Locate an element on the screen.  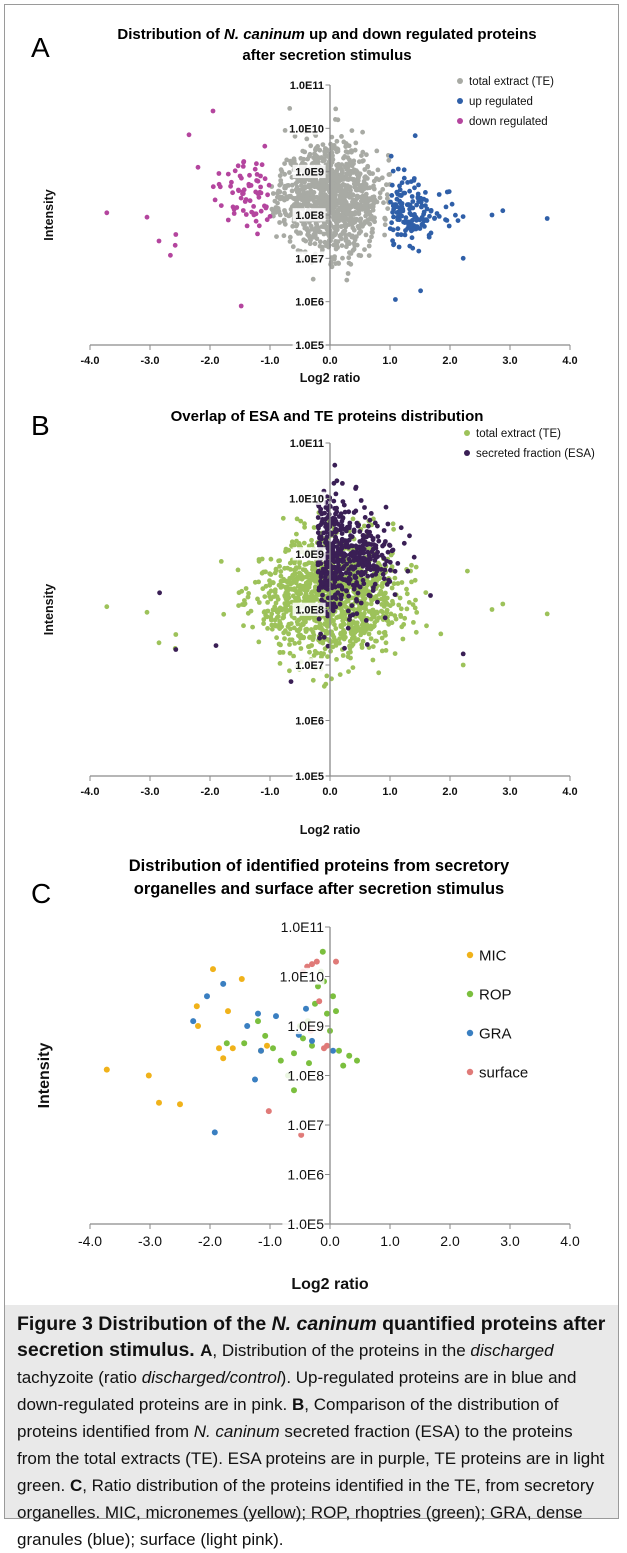
y-tick-label: 1.0E11 is located at coordinates (303, 927).